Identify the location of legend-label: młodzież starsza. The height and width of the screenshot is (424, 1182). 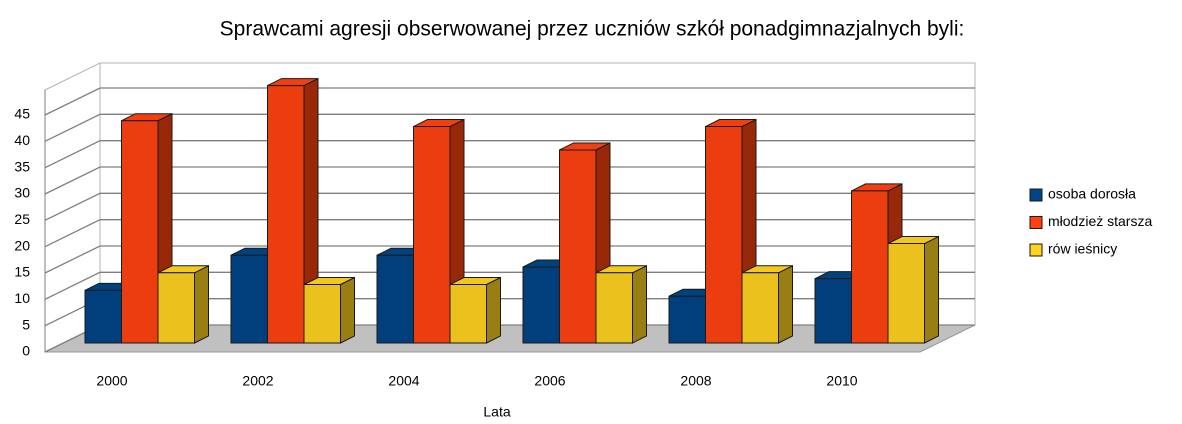
(1100, 221).